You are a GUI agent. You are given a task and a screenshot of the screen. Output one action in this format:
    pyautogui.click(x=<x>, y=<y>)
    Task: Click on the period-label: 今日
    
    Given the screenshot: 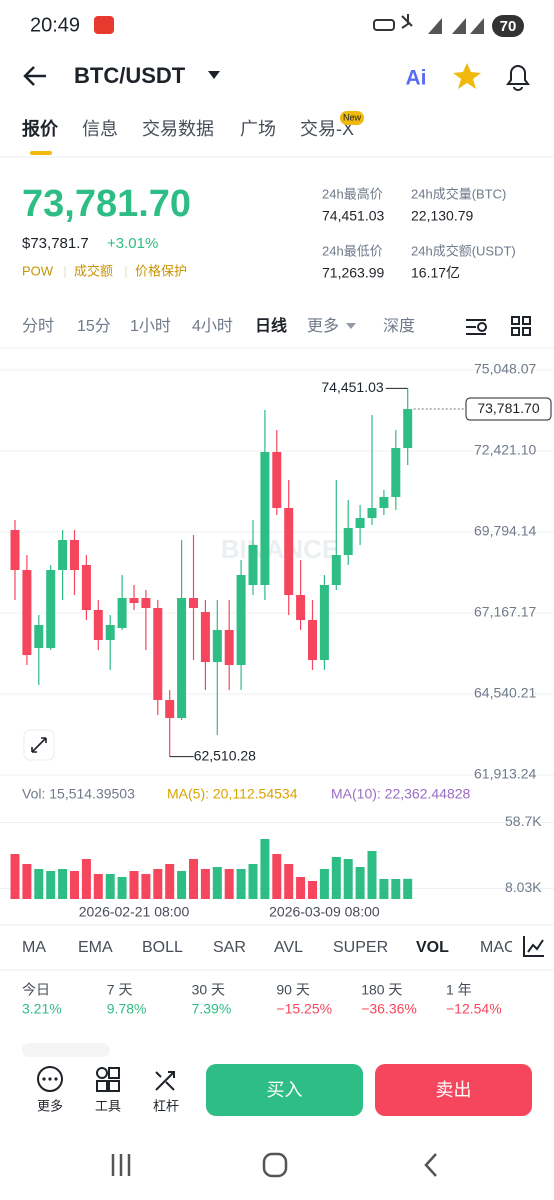 What is the action you would take?
    pyautogui.click(x=36, y=990)
    